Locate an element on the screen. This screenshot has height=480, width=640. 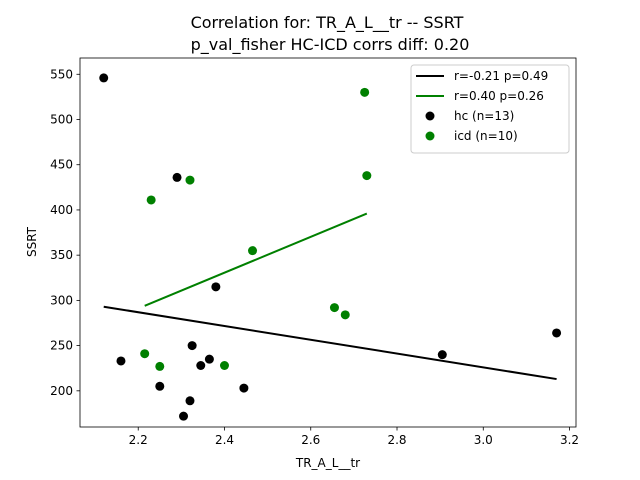
y-tick-label: 450 is located at coordinates (61, 165).